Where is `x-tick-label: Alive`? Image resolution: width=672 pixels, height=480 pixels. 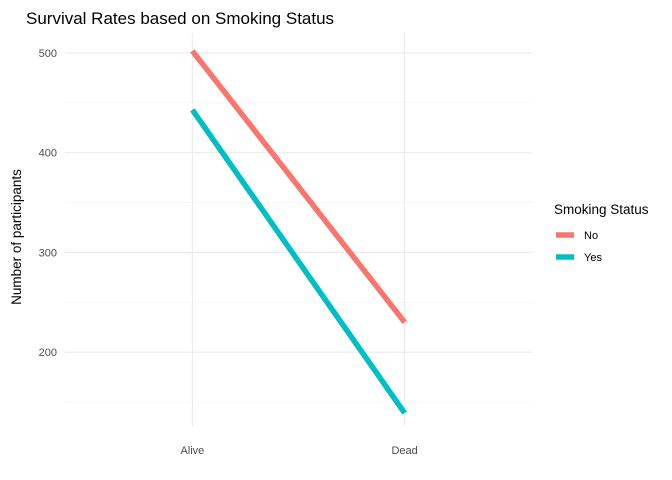 x-tick-label: Alive is located at coordinates (192, 451).